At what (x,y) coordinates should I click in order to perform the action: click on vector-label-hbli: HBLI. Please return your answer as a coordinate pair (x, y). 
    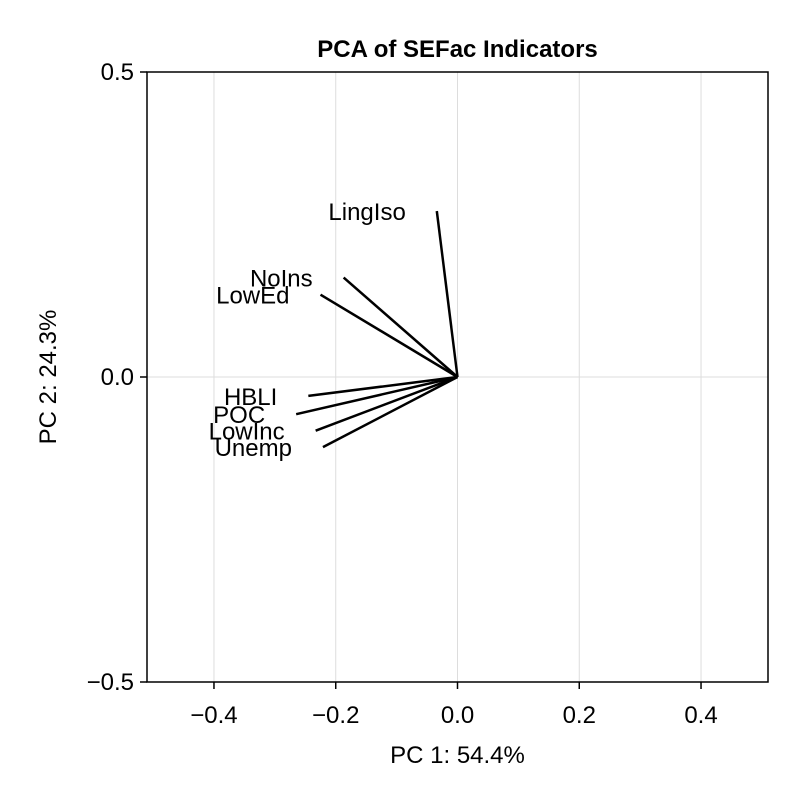
    Looking at the image, I should click on (250, 397).